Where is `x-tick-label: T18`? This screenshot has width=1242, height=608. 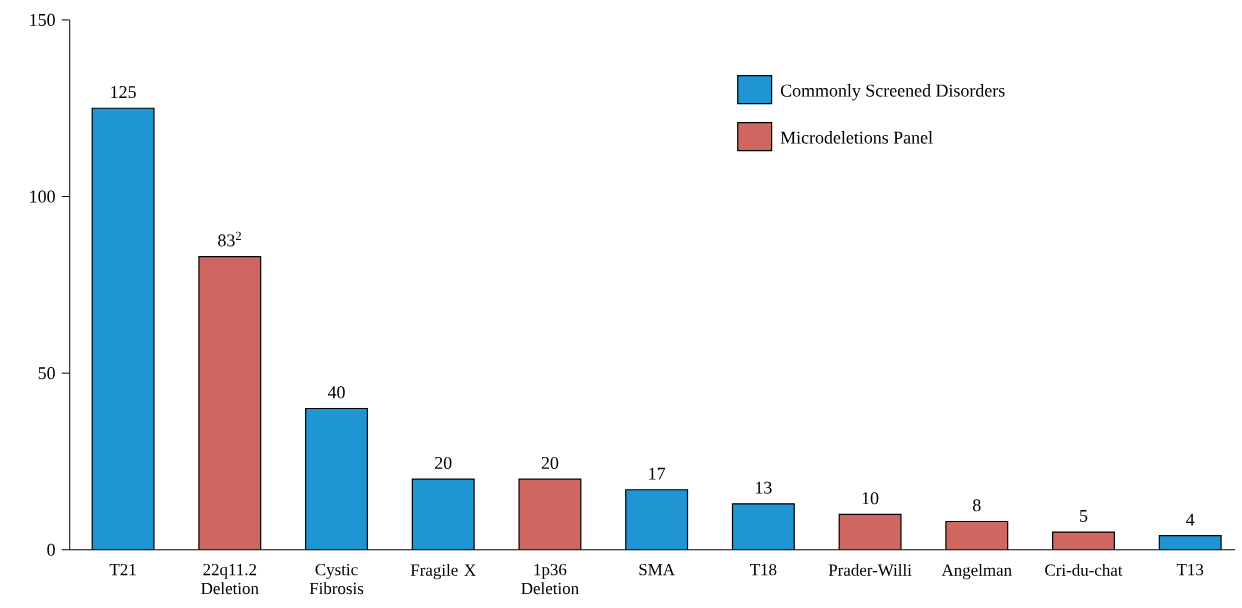
x-tick-label: T18 is located at coordinates (763, 570).